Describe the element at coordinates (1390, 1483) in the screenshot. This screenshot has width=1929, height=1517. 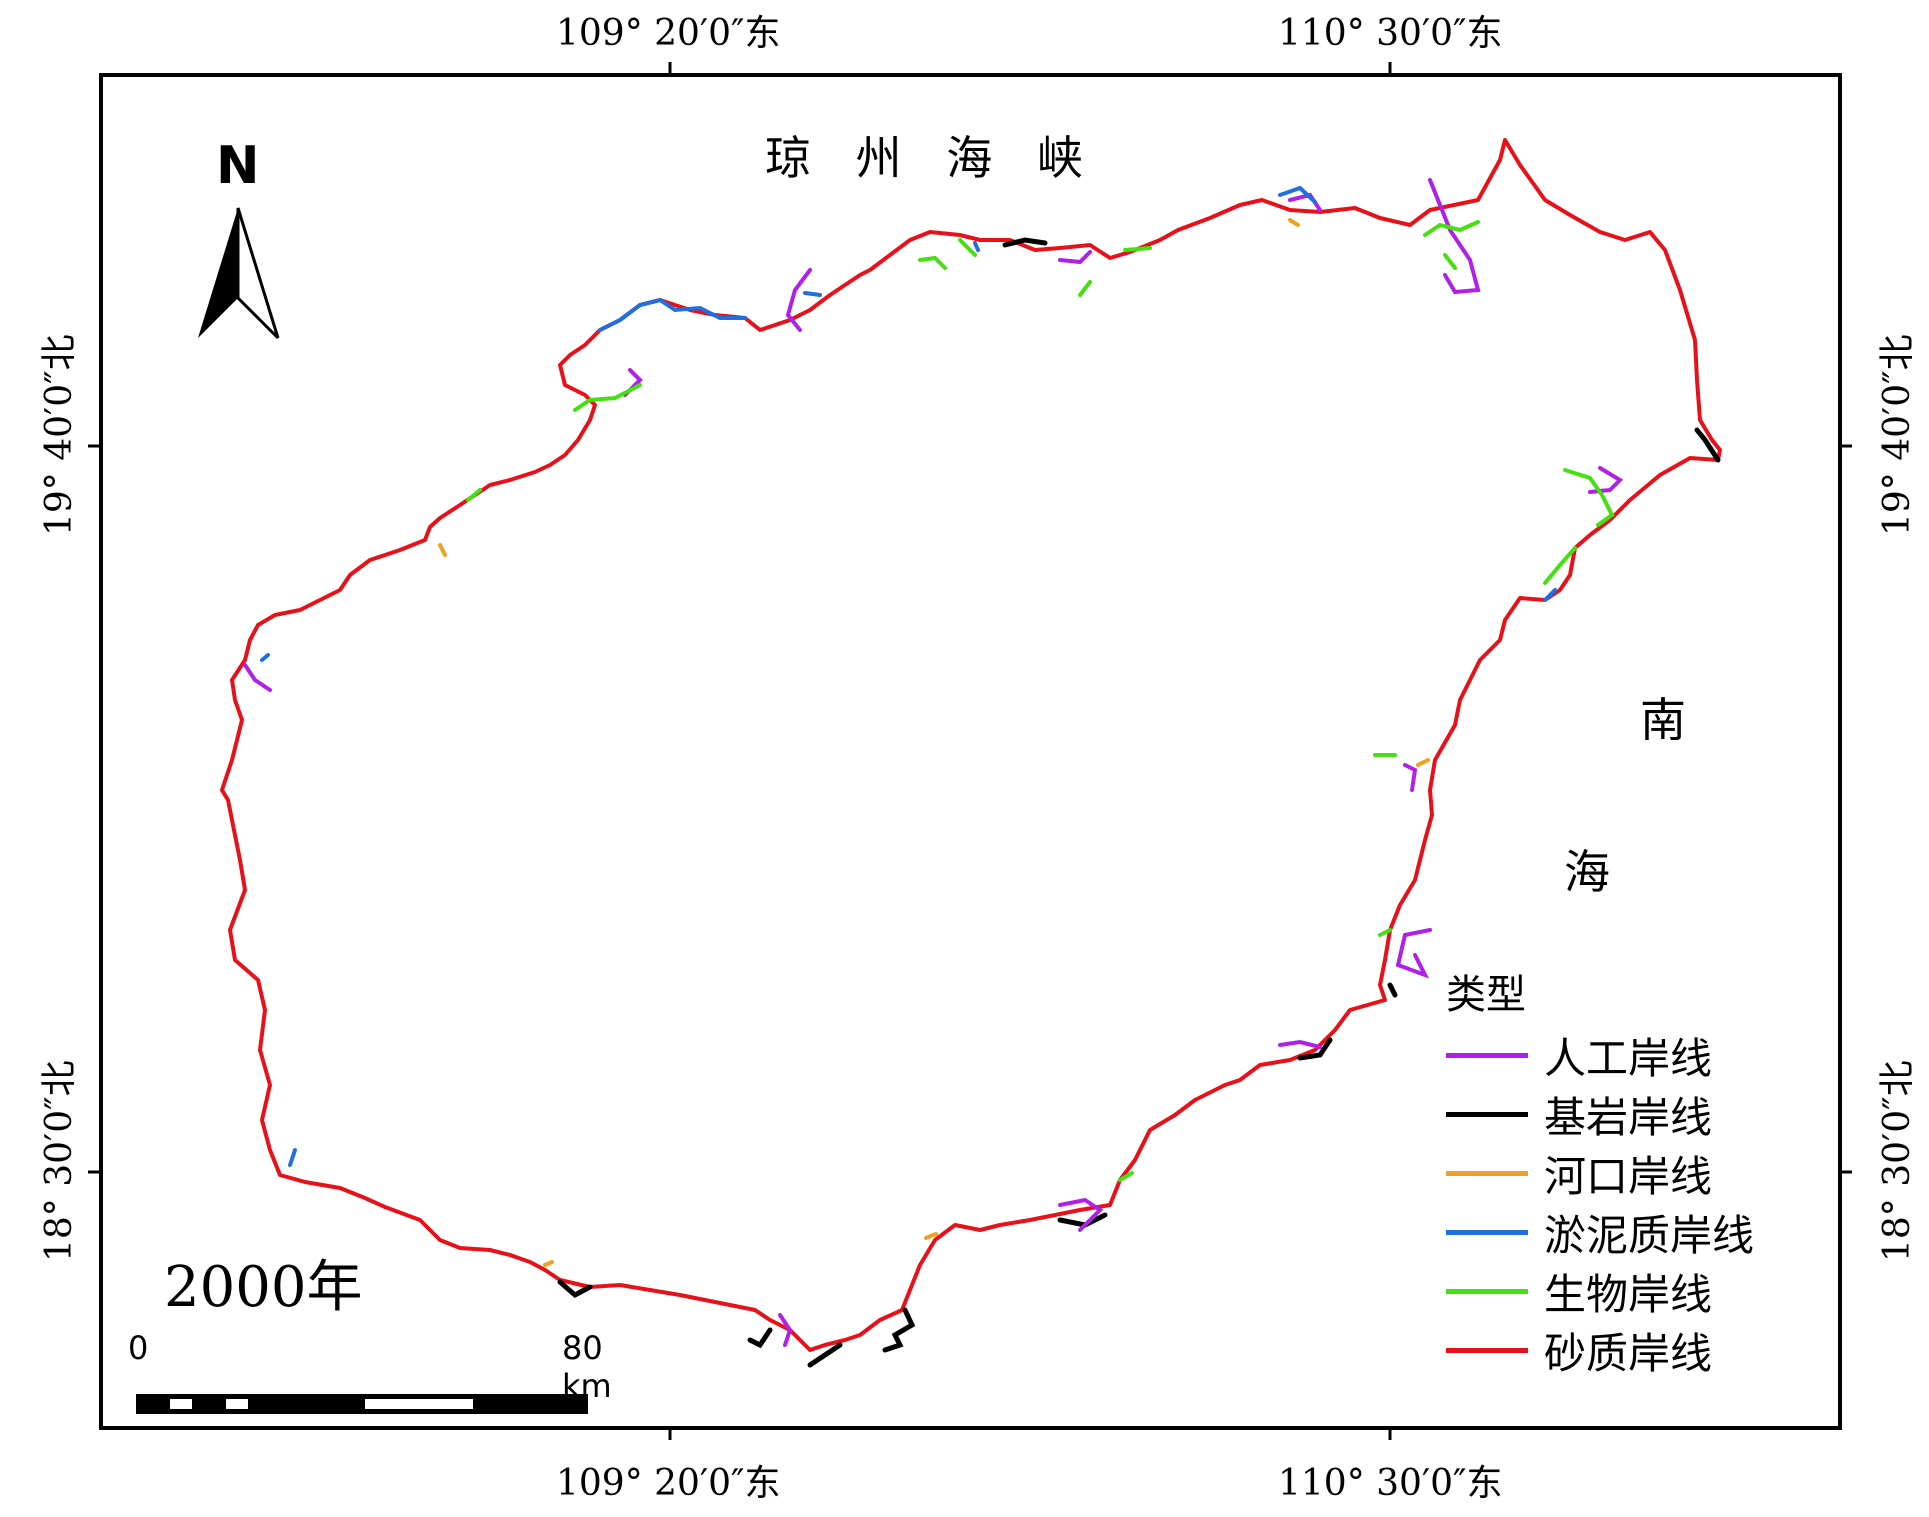
I see `coord-bottom-2: 110° 30′0″东` at that location.